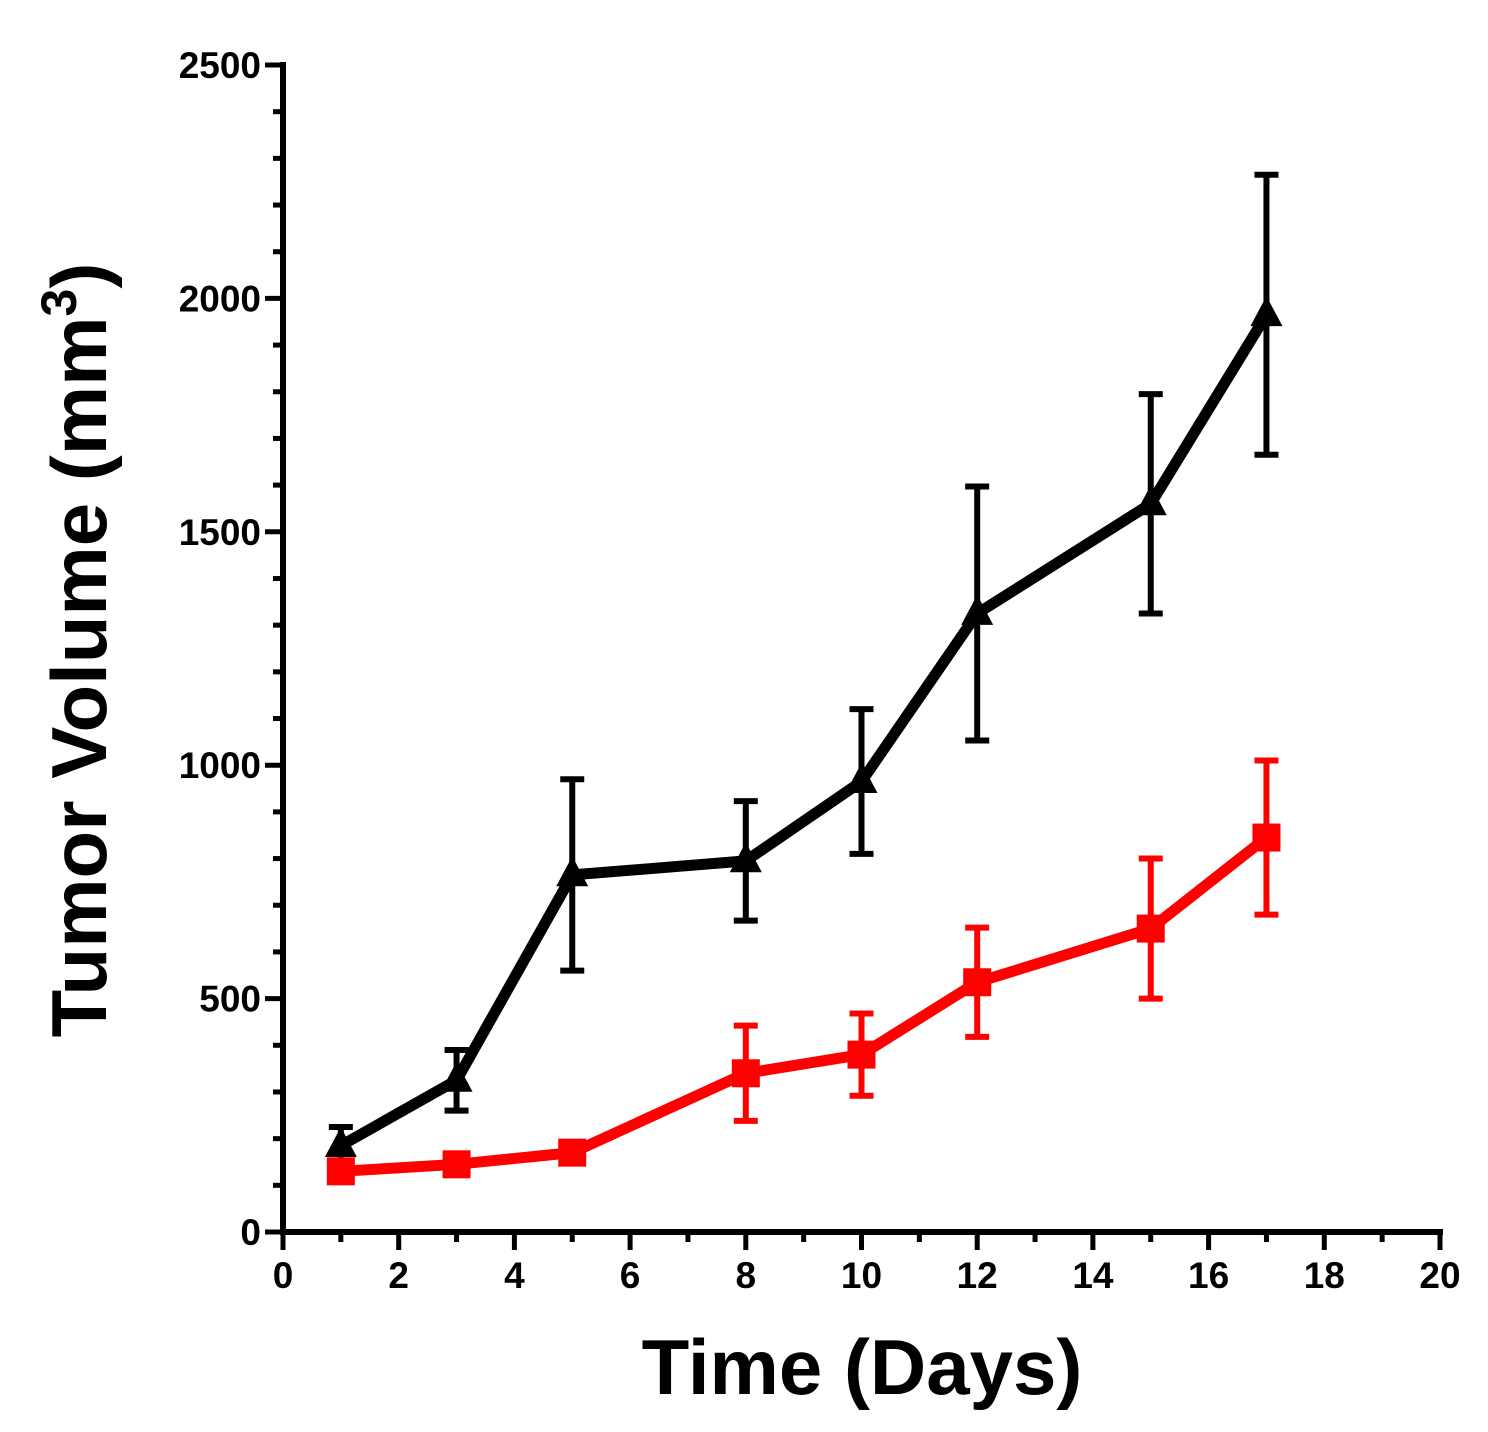 The image size is (1488, 1432). Describe the element at coordinates (746, 1275) in the screenshot. I see `x-tick-label: 8` at that location.